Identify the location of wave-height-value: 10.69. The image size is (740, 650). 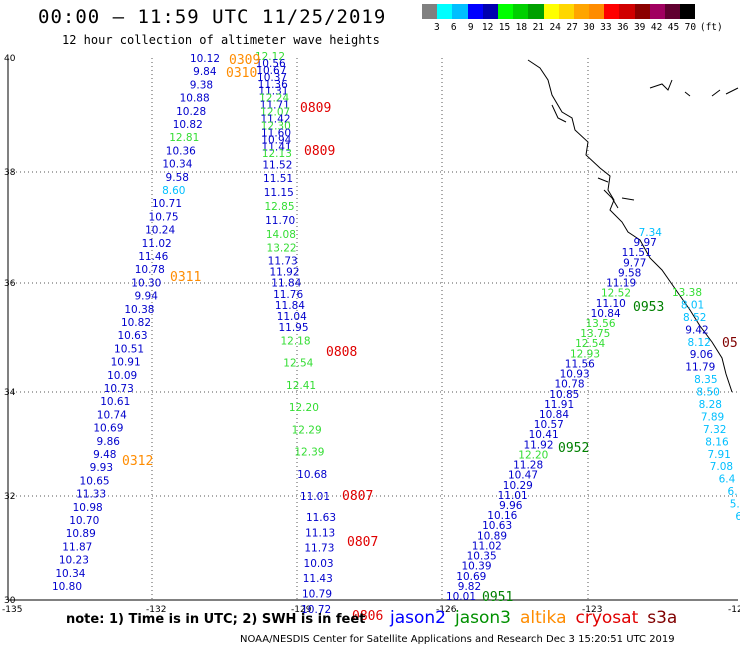
(471, 577).